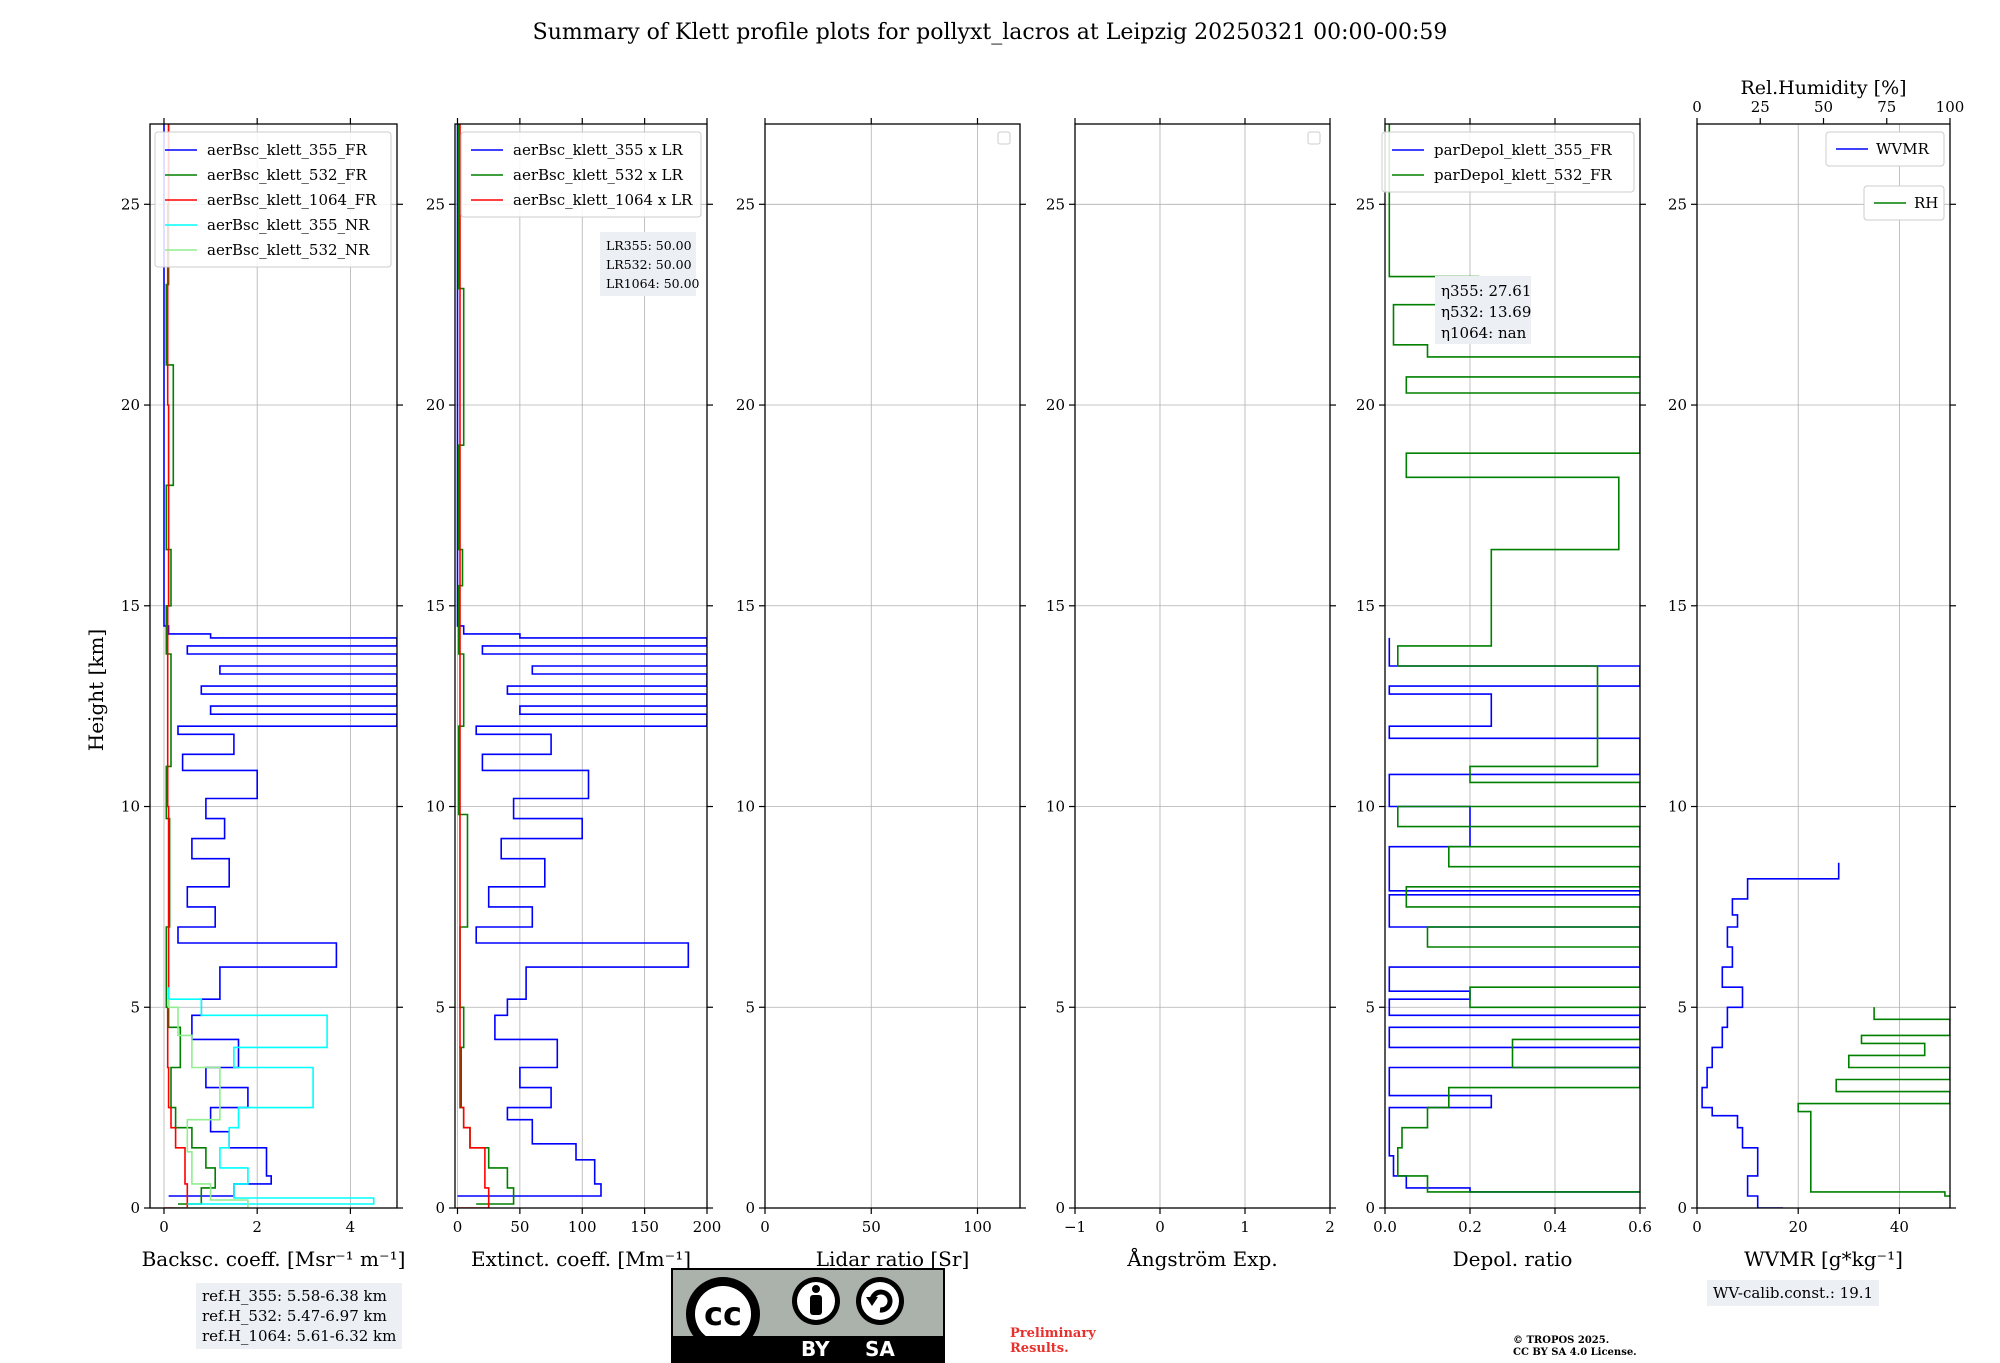 Image resolution: width=2000 pixels, height=1363 pixels. What do you see at coordinates (1523, 150) in the screenshot?
I see `legend-label: parDepol_klett_355_FR` at bounding box center [1523, 150].